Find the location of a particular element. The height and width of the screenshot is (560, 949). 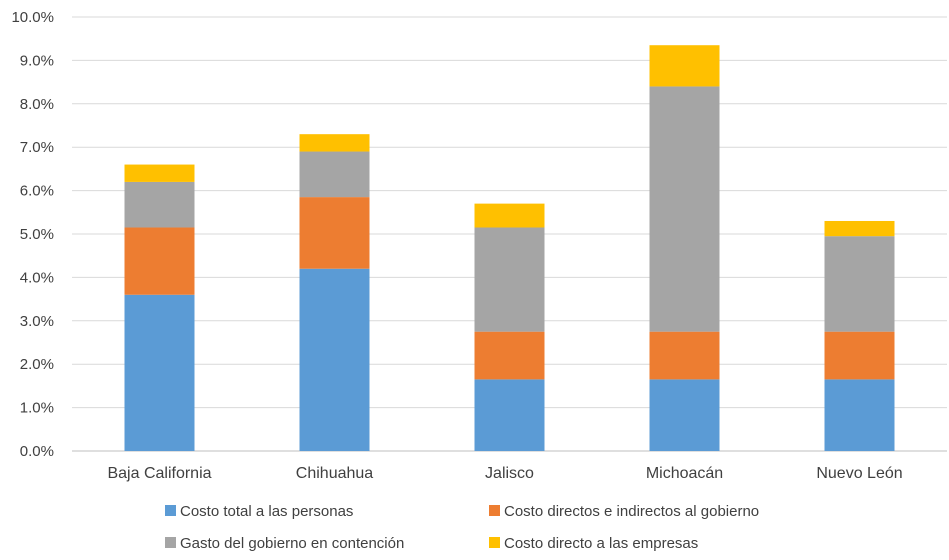

x-category-label: Nuevo León is located at coordinates (859, 473).